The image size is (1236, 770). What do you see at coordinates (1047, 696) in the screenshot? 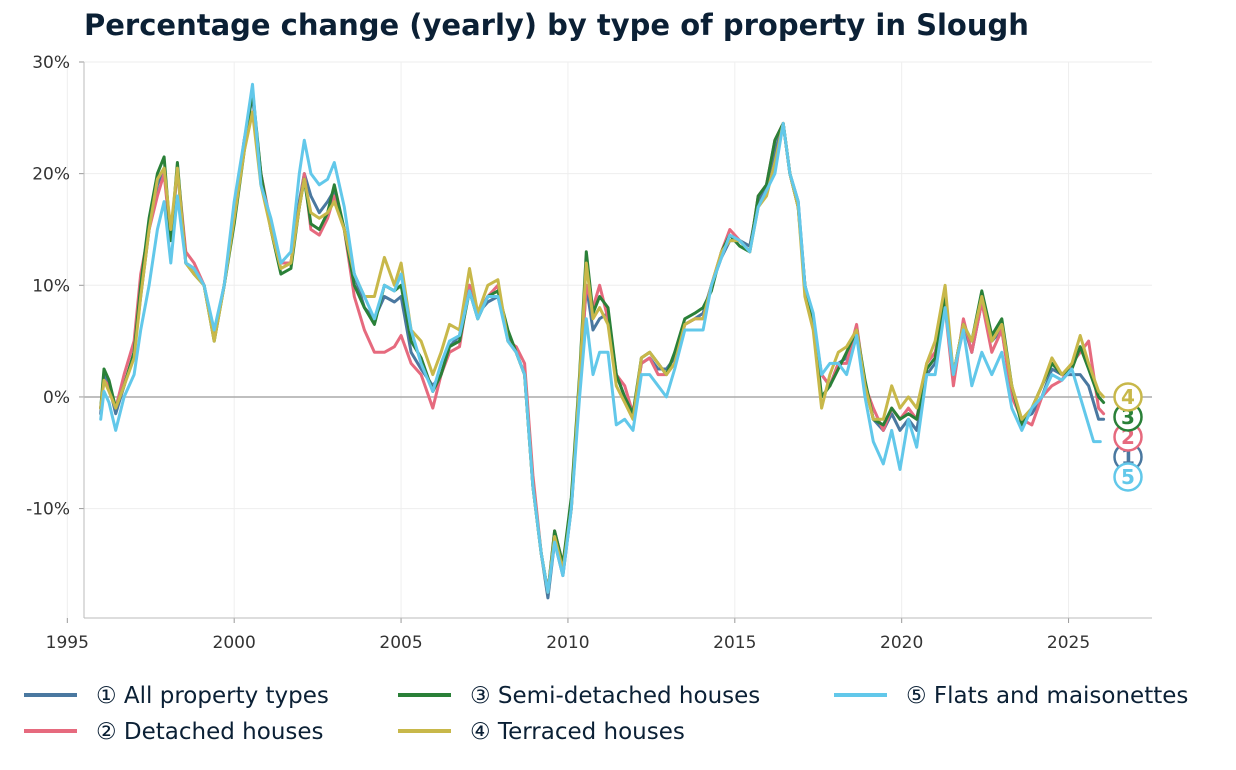
I see `legend-label-5: ⑤ Flats and maisonettes` at bounding box center [1047, 696].